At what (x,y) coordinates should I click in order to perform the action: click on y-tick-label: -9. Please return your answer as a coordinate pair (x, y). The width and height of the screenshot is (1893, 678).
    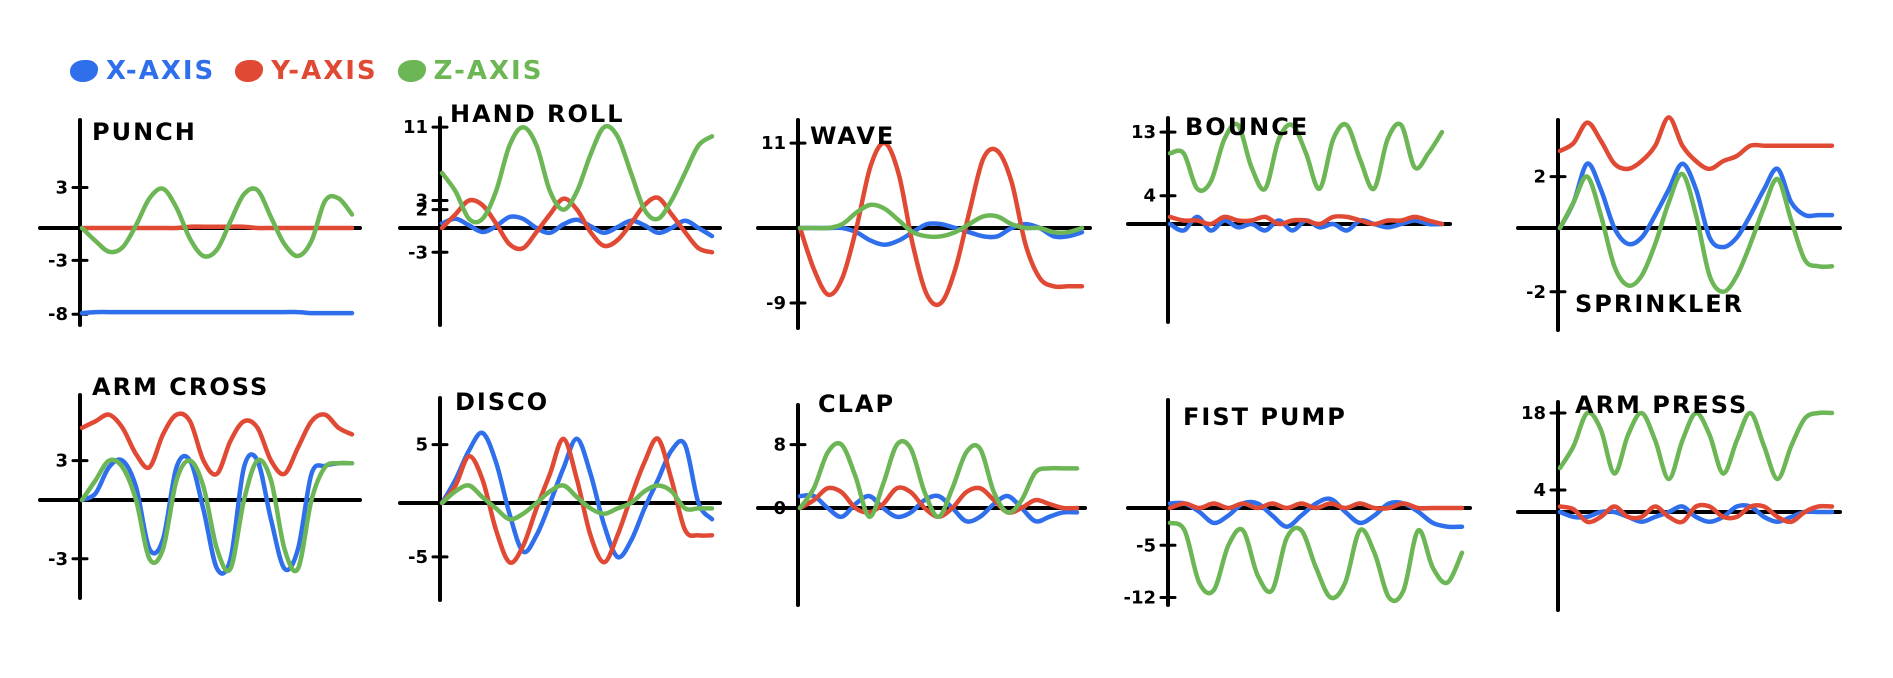
    Looking at the image, I should click on (776, 303).